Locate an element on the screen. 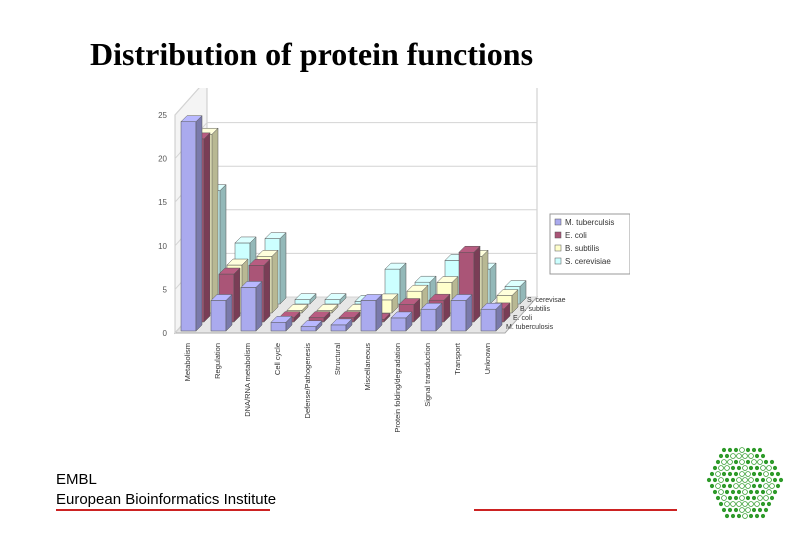 This screenshot has width=810, height=540. x-category-label: Structural is located at coordinates (337, 359).